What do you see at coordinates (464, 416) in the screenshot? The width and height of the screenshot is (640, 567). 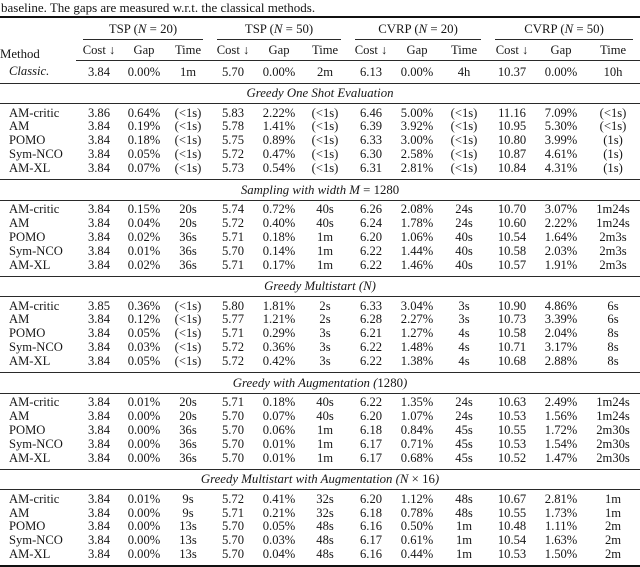 I see `time-cell: 24s` at bounding box center [464, 416].